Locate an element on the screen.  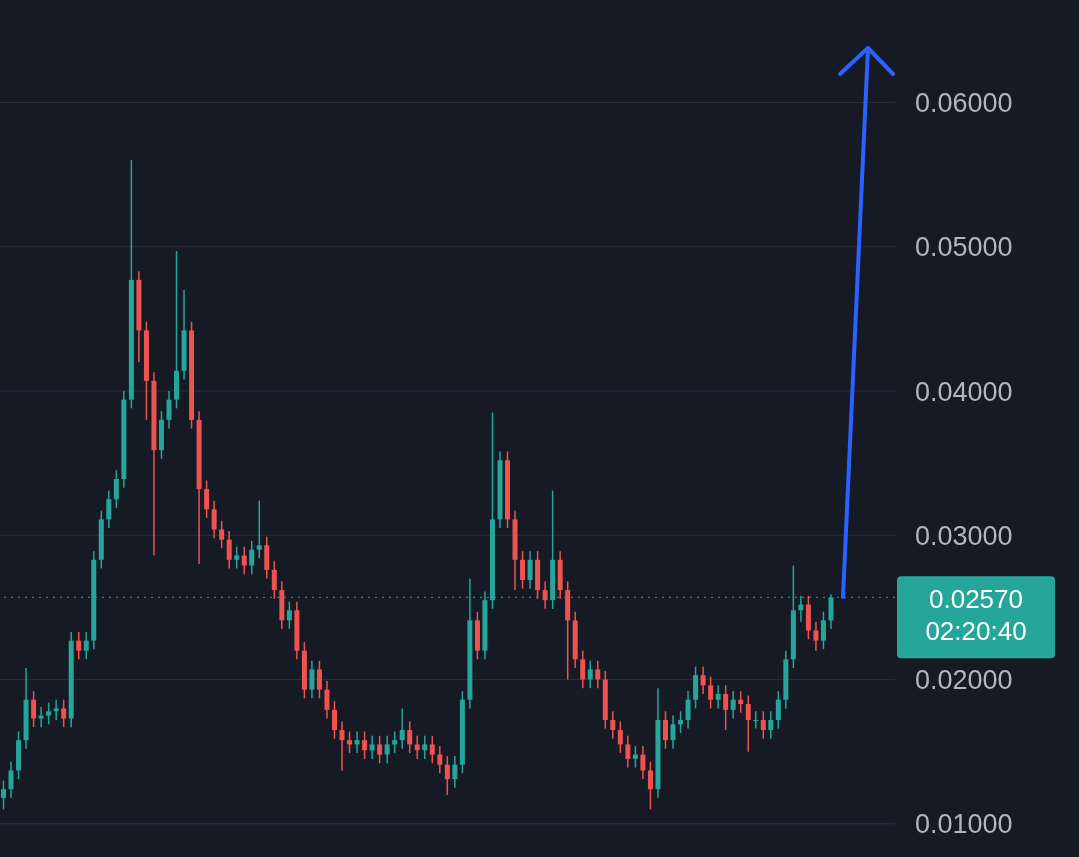
y-tick-label: 0.06000 is located at coordinates (964, 103).